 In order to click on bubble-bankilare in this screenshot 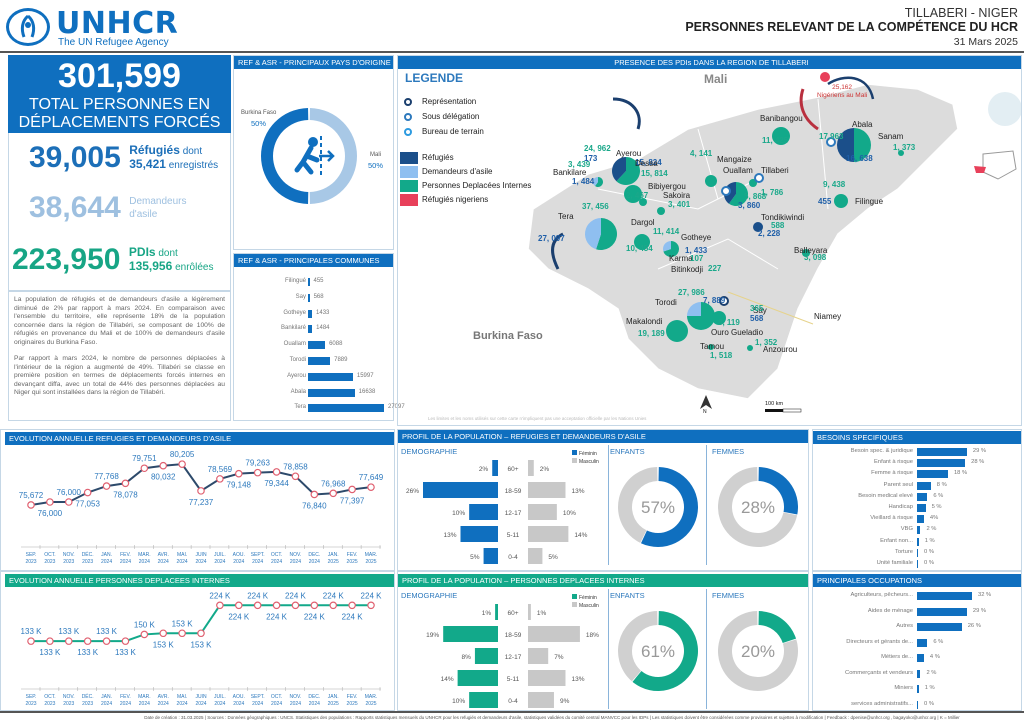, I will do `click(598, 182)`.